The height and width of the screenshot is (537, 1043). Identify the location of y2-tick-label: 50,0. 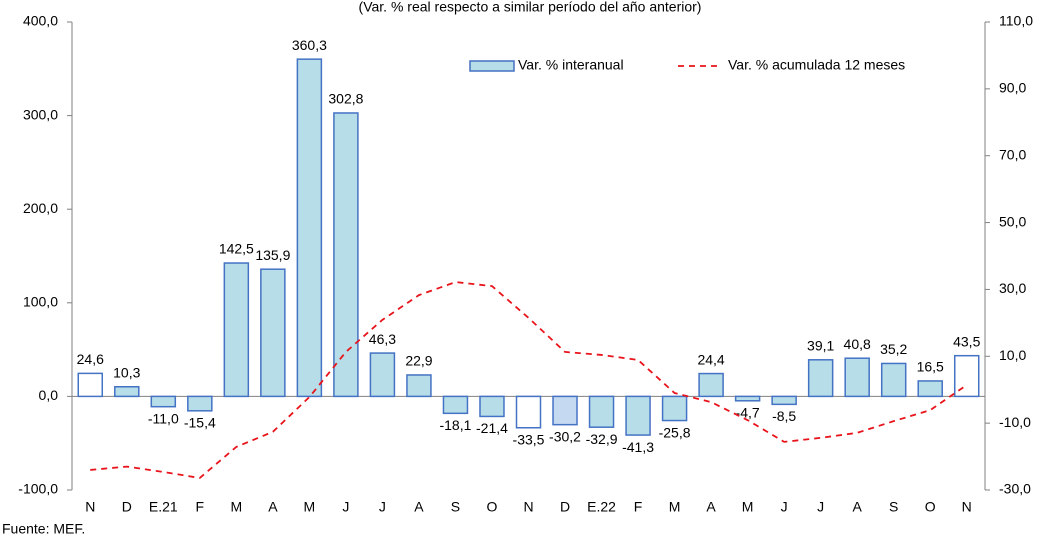
(1012, 221).